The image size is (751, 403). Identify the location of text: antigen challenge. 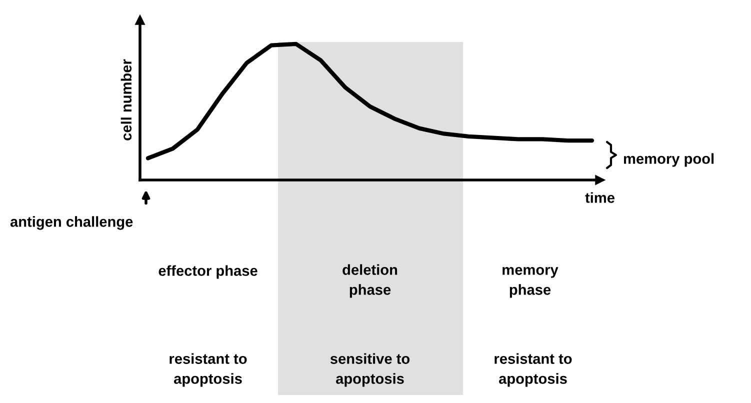
(71, 223).